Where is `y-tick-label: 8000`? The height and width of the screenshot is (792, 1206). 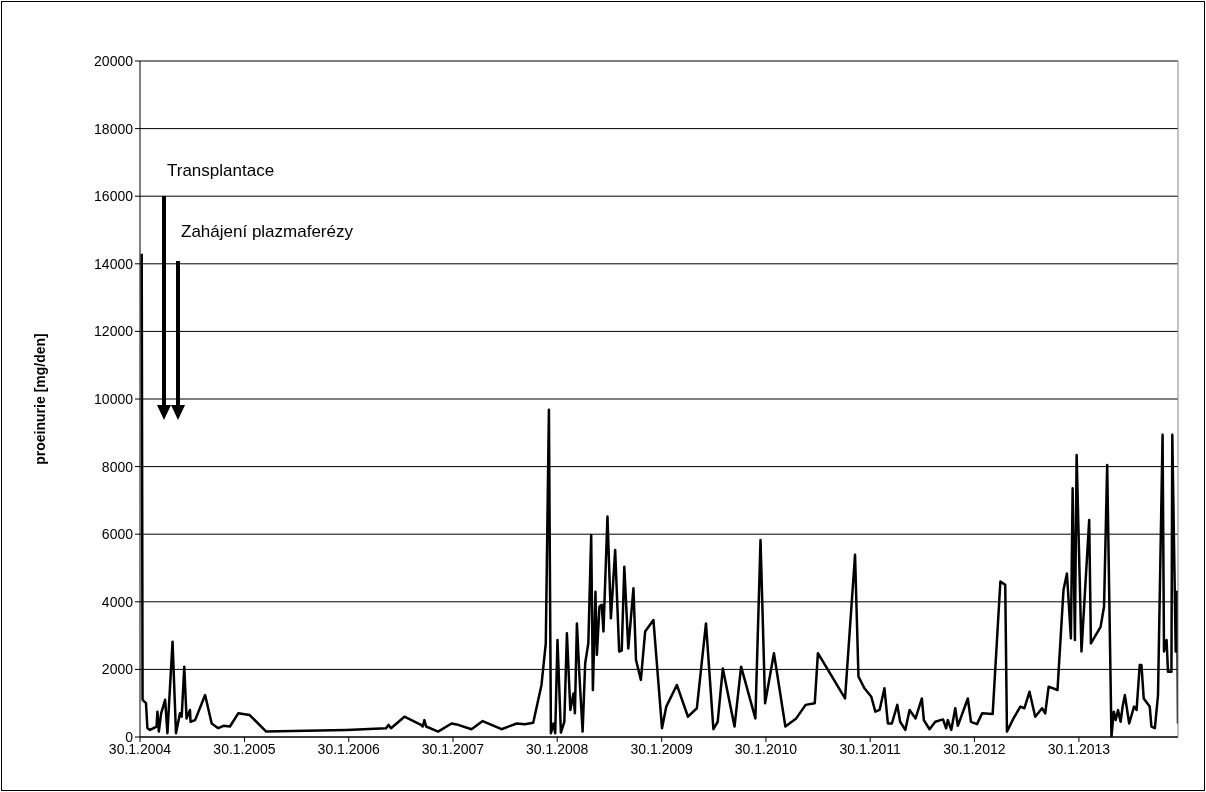 y-tick-label: 8000 is located at coordinates (117, 466).